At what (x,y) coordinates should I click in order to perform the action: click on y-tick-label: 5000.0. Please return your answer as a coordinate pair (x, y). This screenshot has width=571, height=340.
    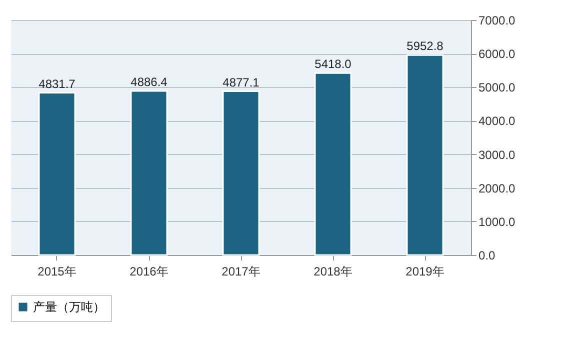
    Looking at the image, I should click on (497, 87).